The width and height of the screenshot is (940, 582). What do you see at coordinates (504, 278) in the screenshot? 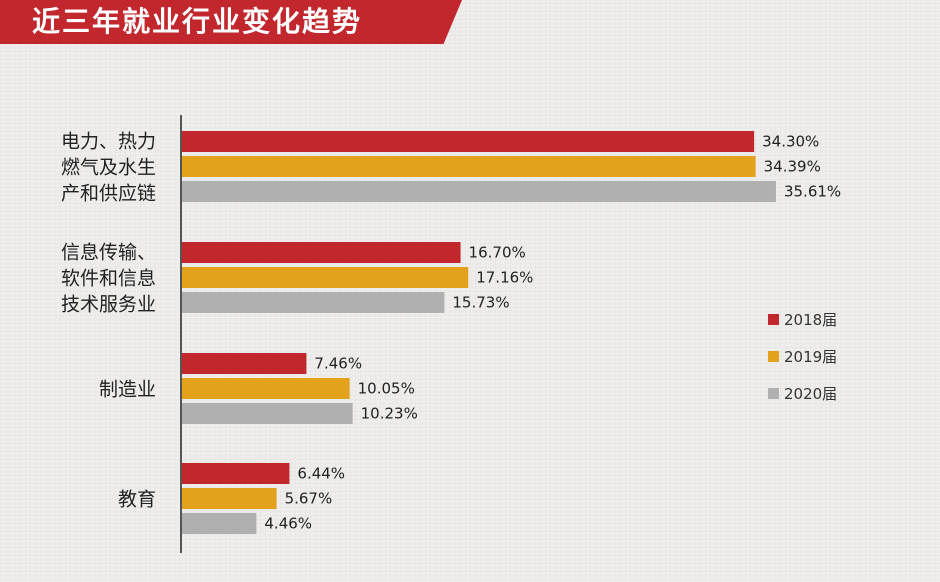
I see `data-label: 17.16%` at bounding box center [504, 278].